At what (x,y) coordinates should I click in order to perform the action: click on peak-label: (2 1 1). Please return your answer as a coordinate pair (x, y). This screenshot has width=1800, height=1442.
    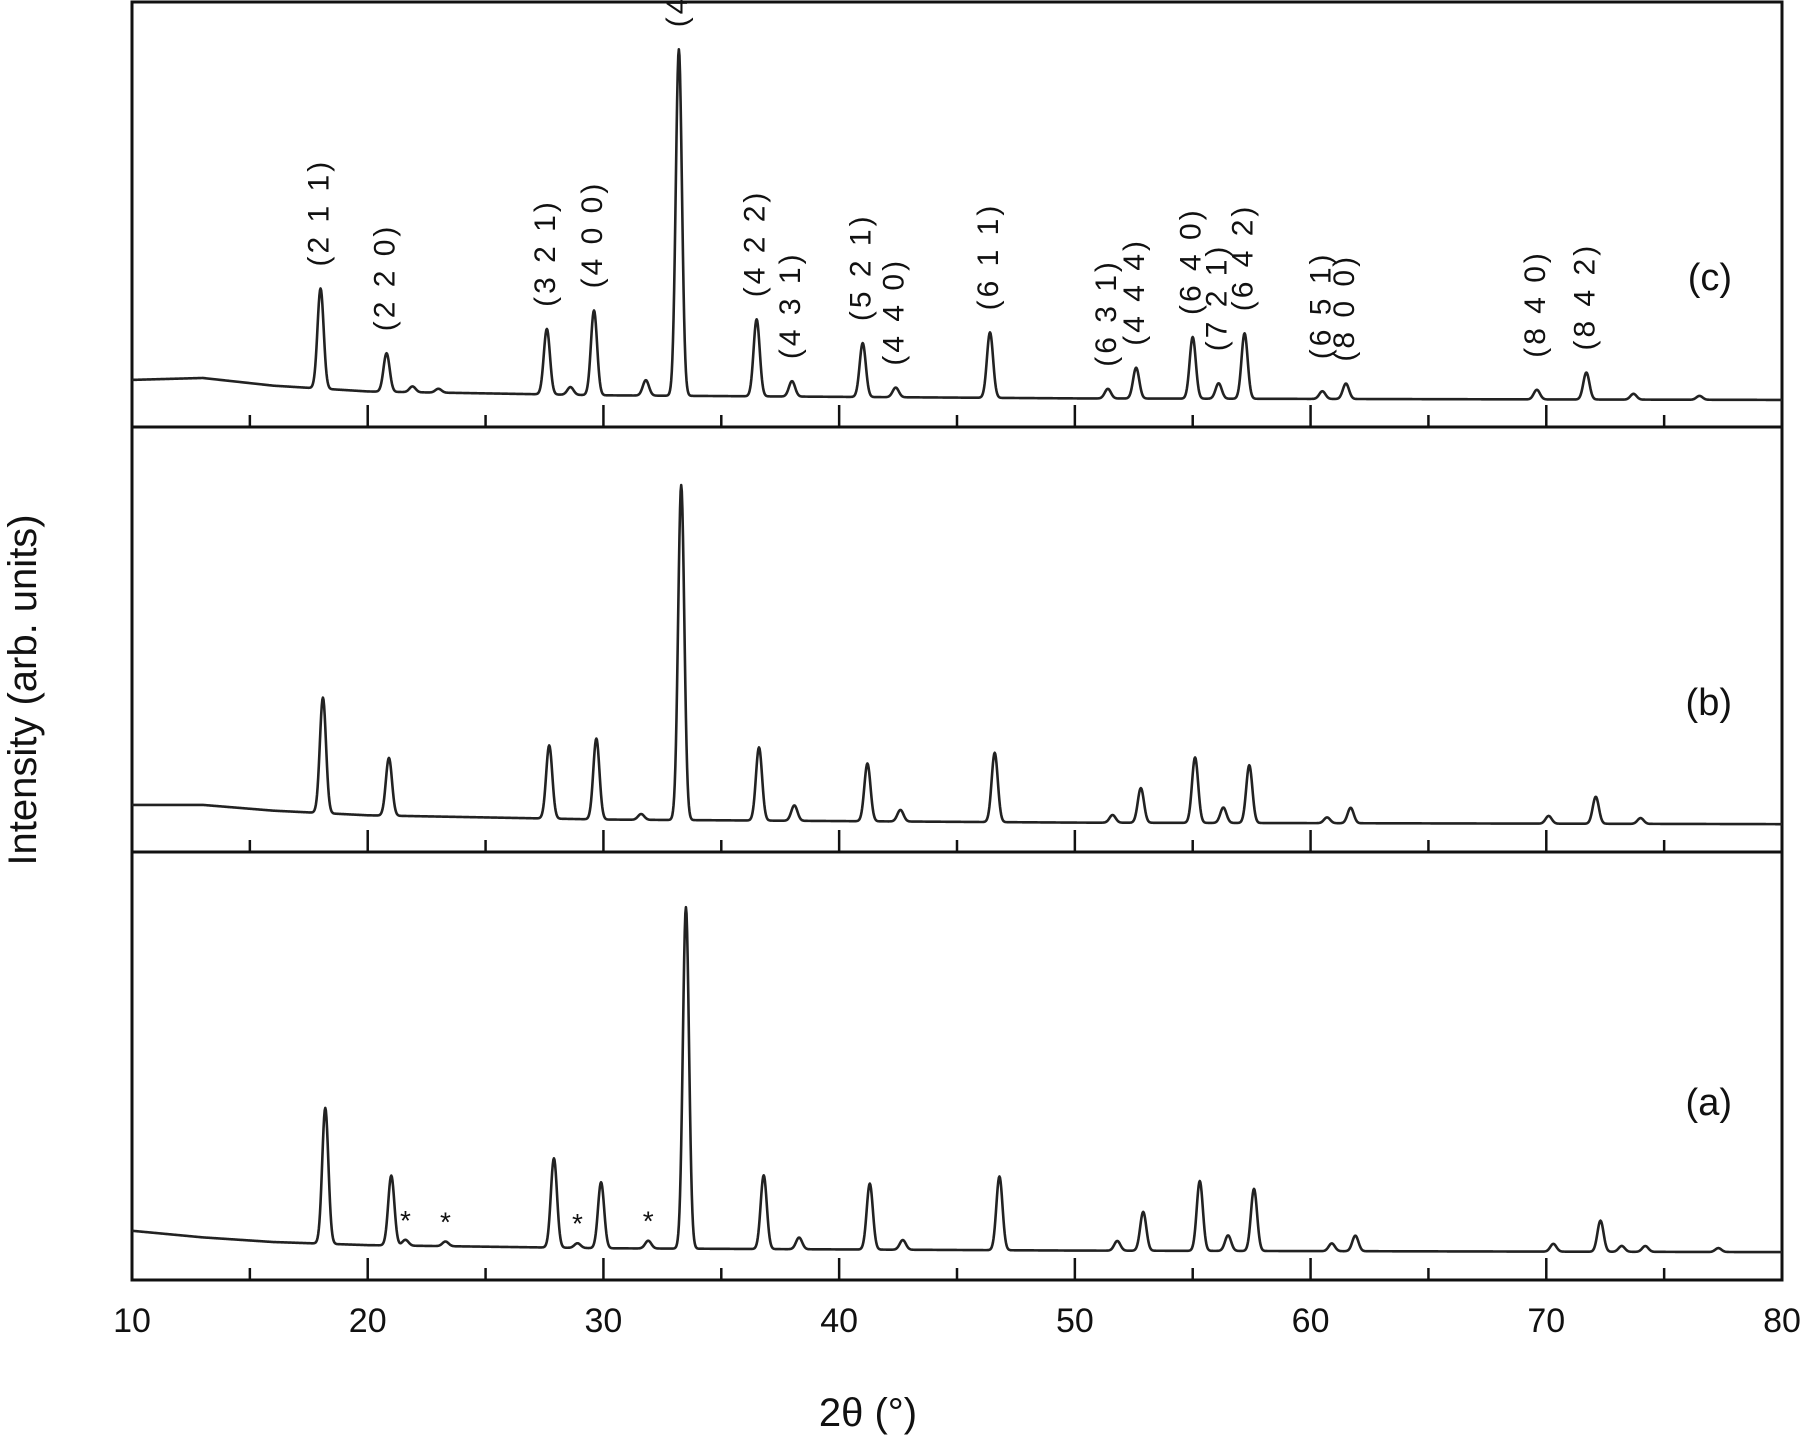
    Looking at the image, I should click on (319, 213).